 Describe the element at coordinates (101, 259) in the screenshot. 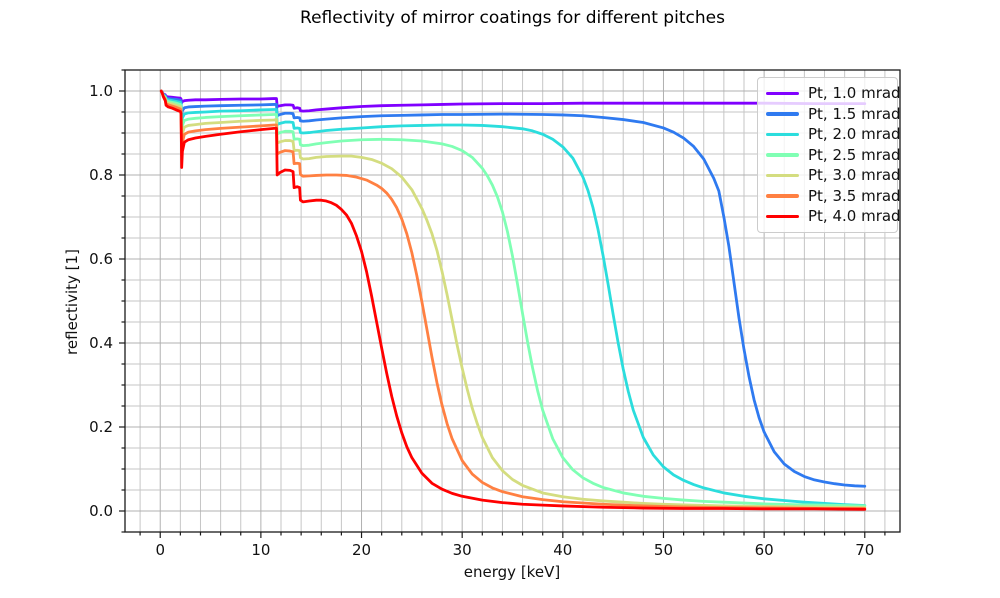

I see `y-tick-label: 0.6` at that location.